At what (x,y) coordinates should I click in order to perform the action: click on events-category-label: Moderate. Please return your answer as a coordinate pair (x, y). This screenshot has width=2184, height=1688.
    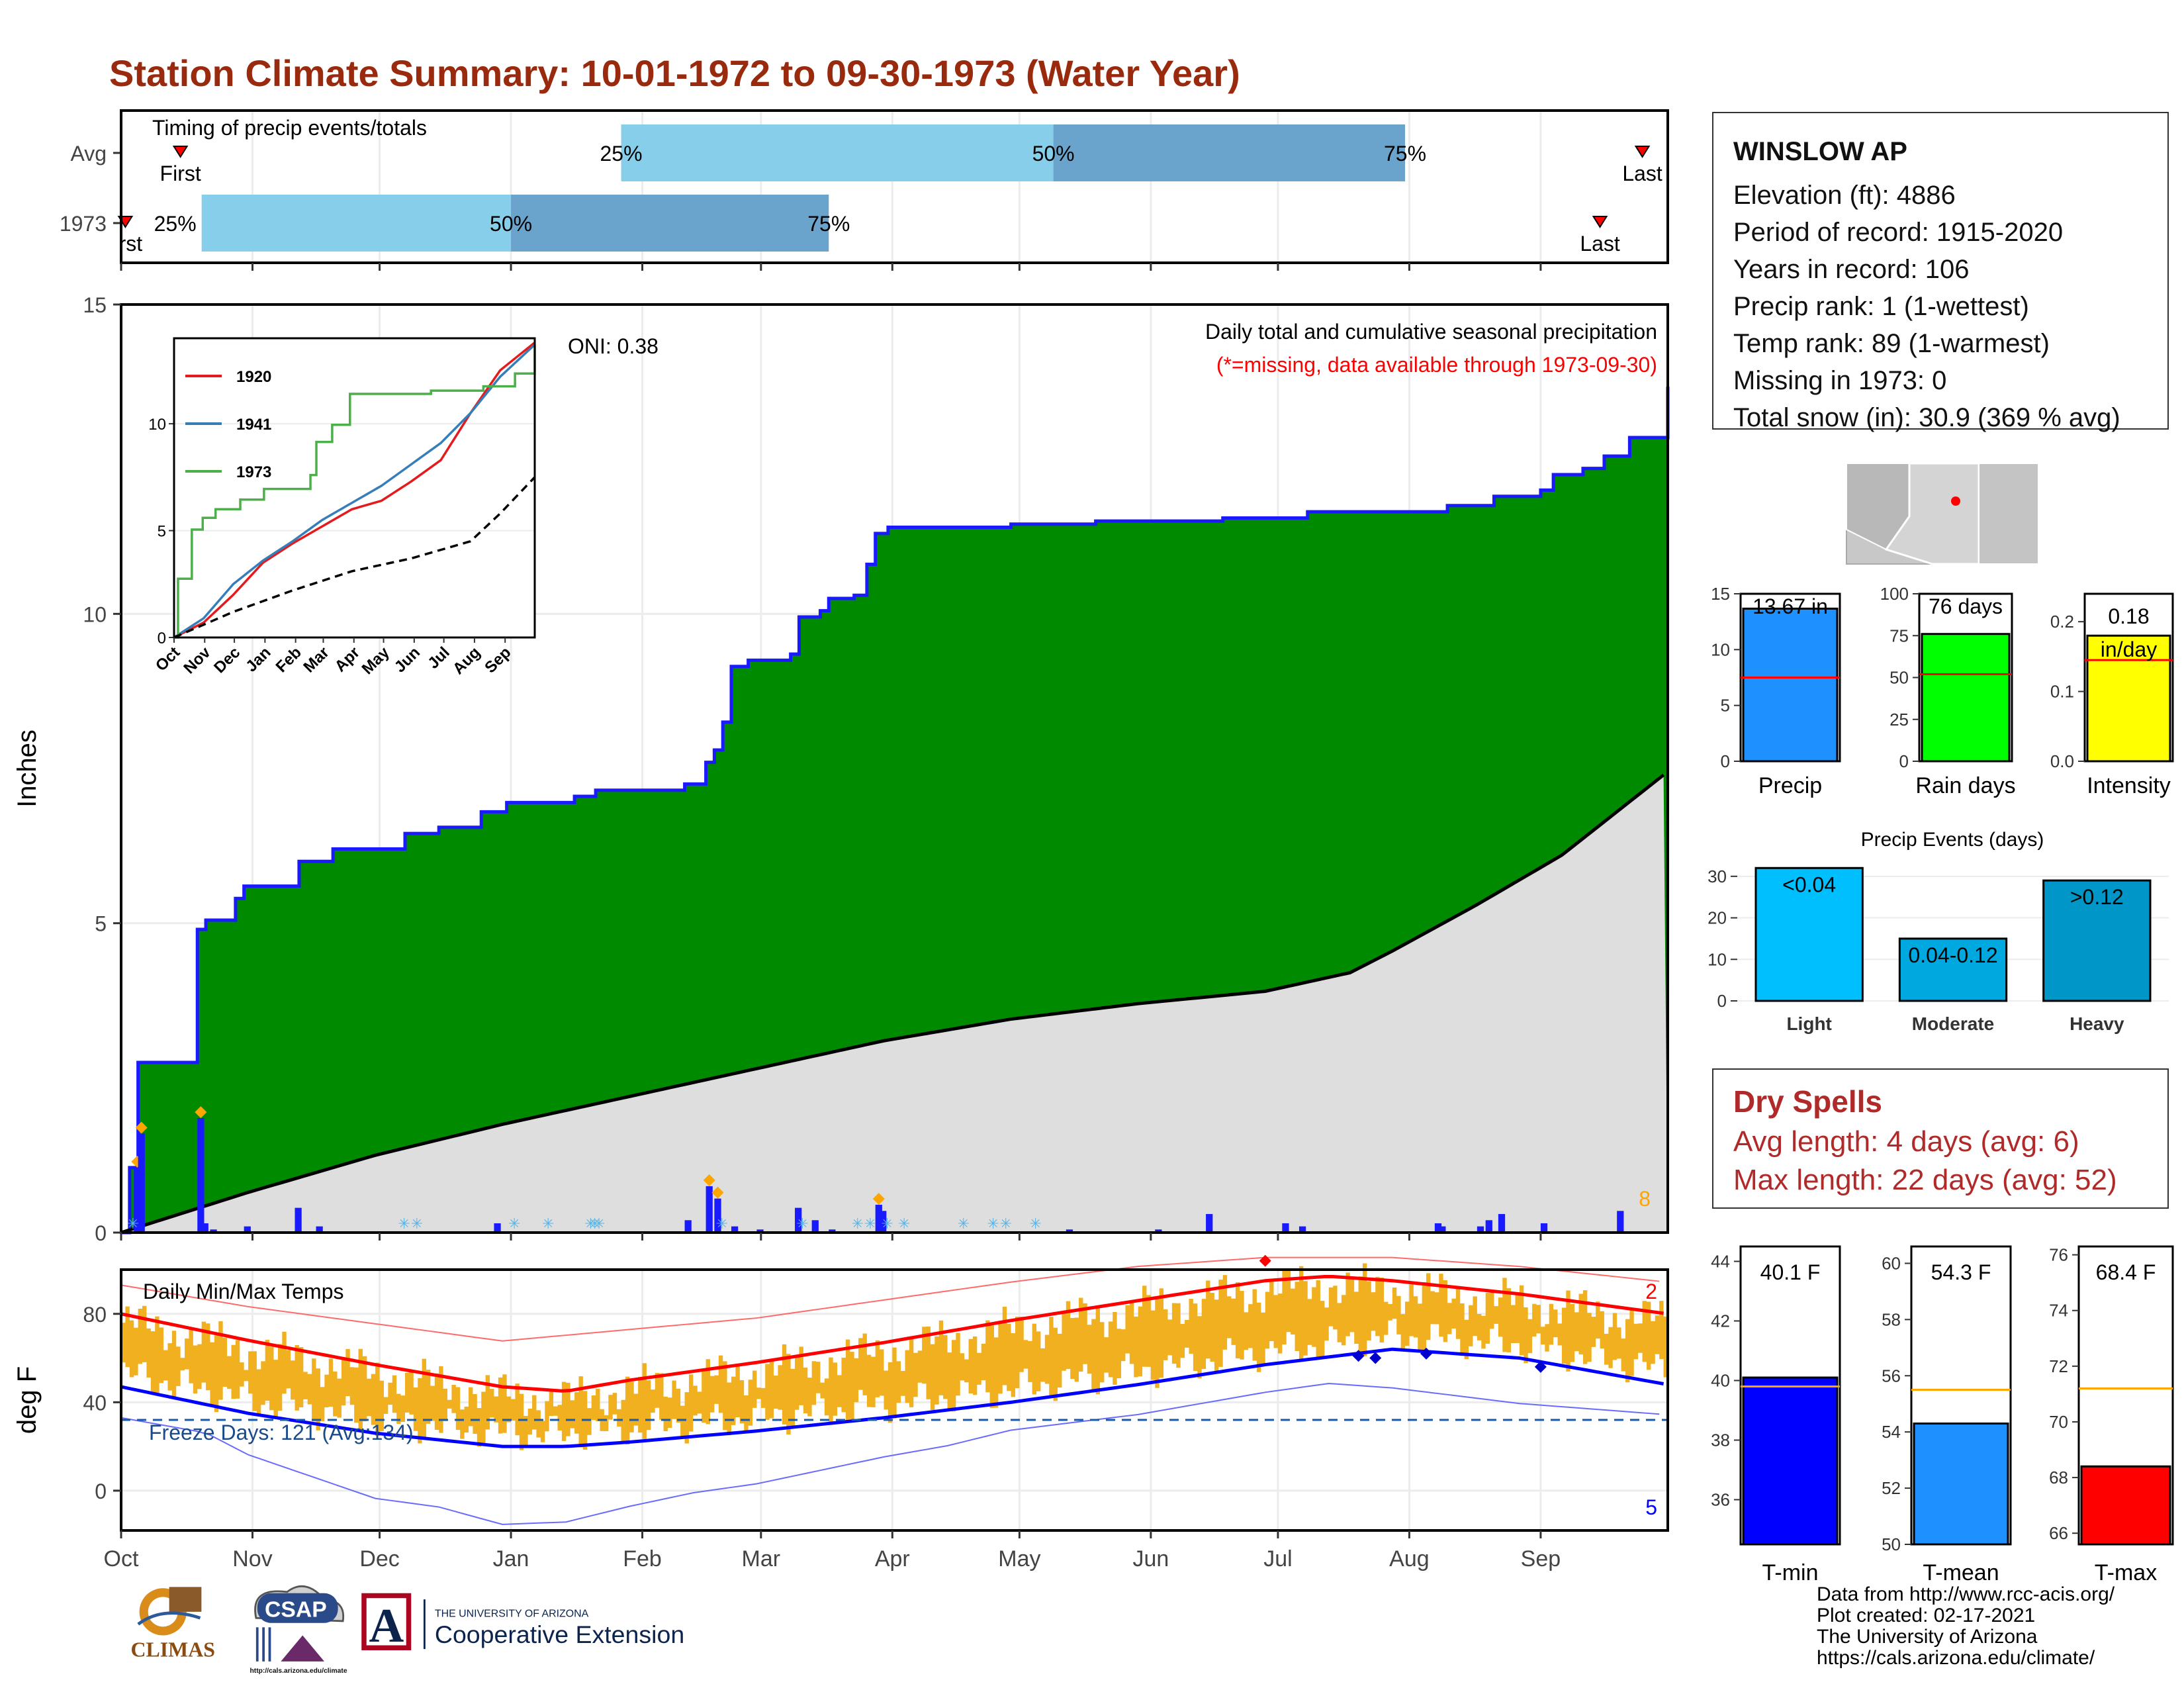
    Looking at the image, I should click on (1953, 1023).